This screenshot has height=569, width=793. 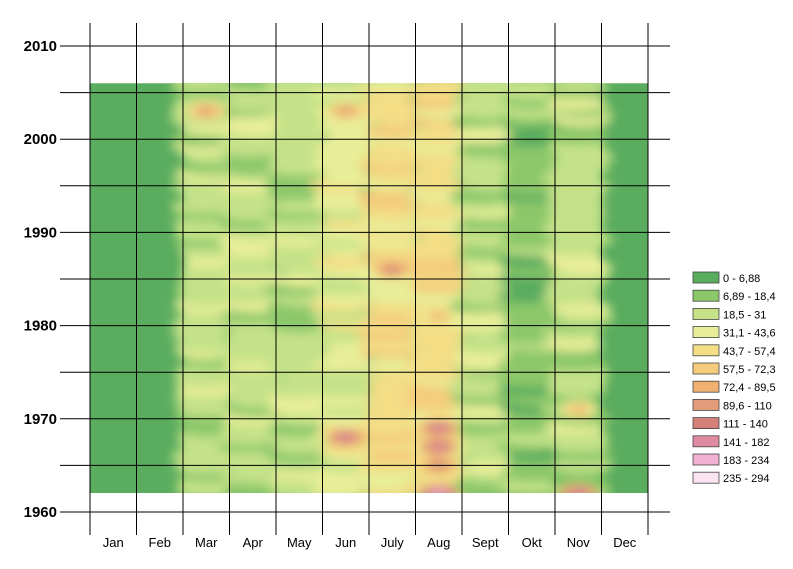 I want to click on x-tick-label: Okt, so click(x=532, y=542).